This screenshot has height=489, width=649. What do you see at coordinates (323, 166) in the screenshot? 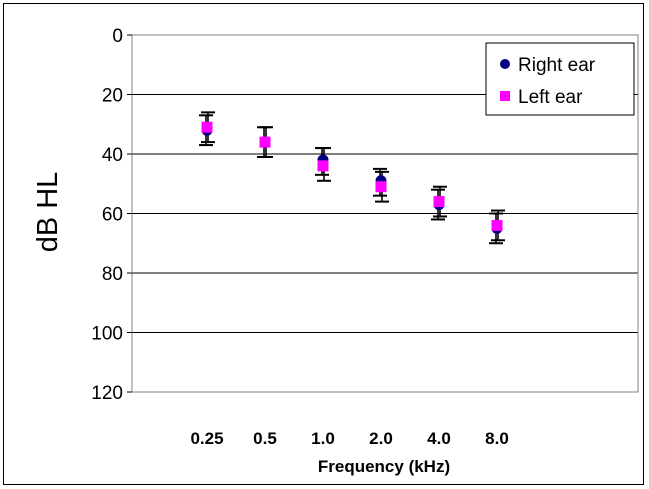
I see `point-left-ear-1.0` at bounding box center [323, 166].